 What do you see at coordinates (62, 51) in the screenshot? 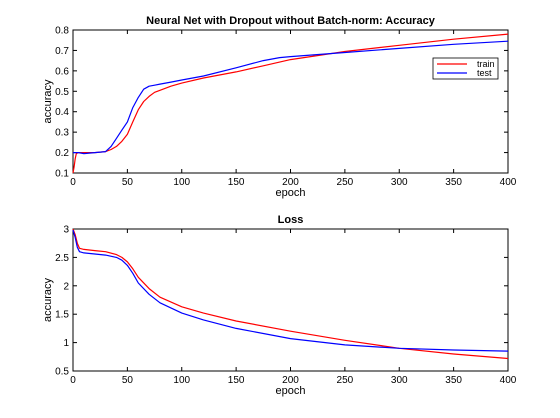
I see `y-tick-label: 0.7` at bounding box center [62, 51].